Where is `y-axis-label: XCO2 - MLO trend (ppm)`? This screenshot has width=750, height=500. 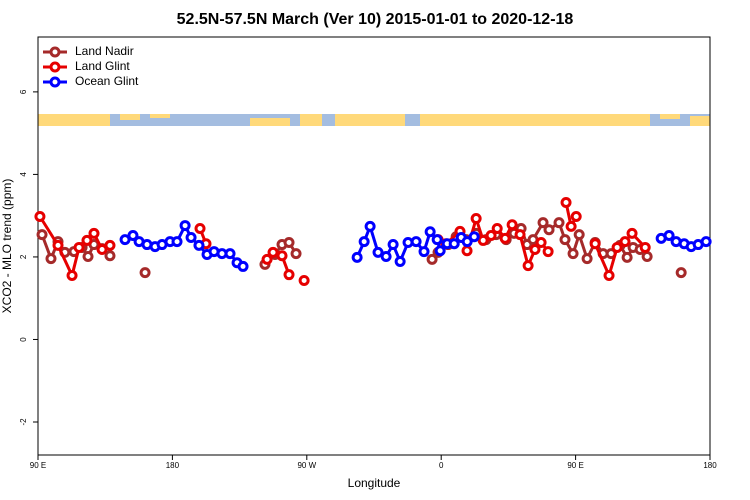
y-axis-label: XCO2 - MLO trend (ppm) is located at coordinates (7, 246).